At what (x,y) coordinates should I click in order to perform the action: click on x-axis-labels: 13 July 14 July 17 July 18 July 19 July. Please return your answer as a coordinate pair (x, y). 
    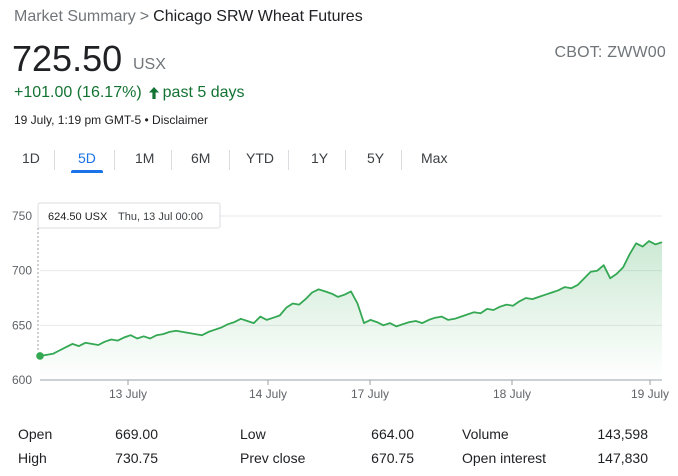
    Looking at the image, I should click on (389, 390).